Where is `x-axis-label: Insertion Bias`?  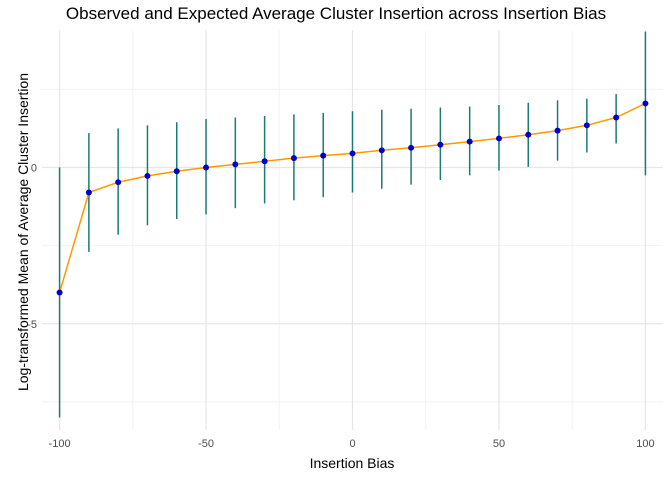
x-axis-label: Insertion Bias is located at coordinates (352, 463).